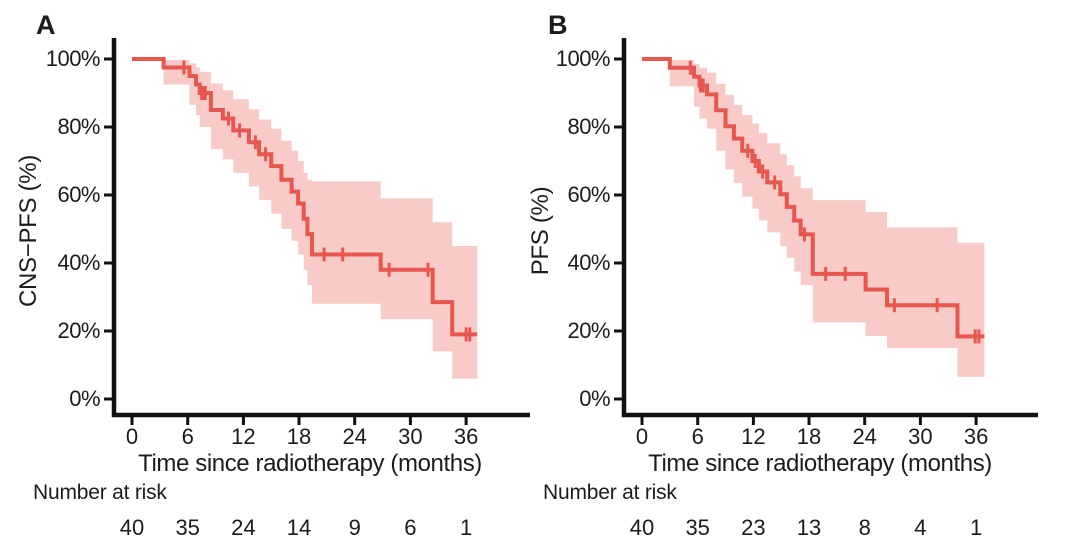  I want to click on panel-a-y-axis-title: CNS−PFS (%), so click(28, 231).